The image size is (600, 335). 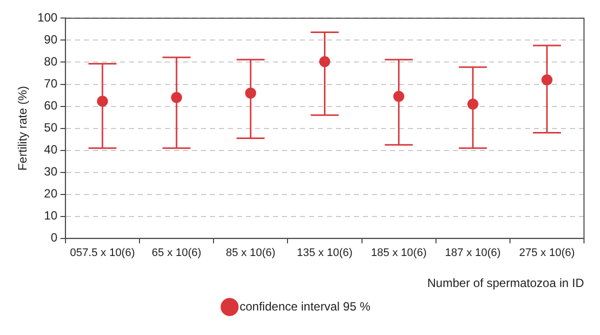 I want to click on y-tick-label: 100, so click(x=47, y=17).